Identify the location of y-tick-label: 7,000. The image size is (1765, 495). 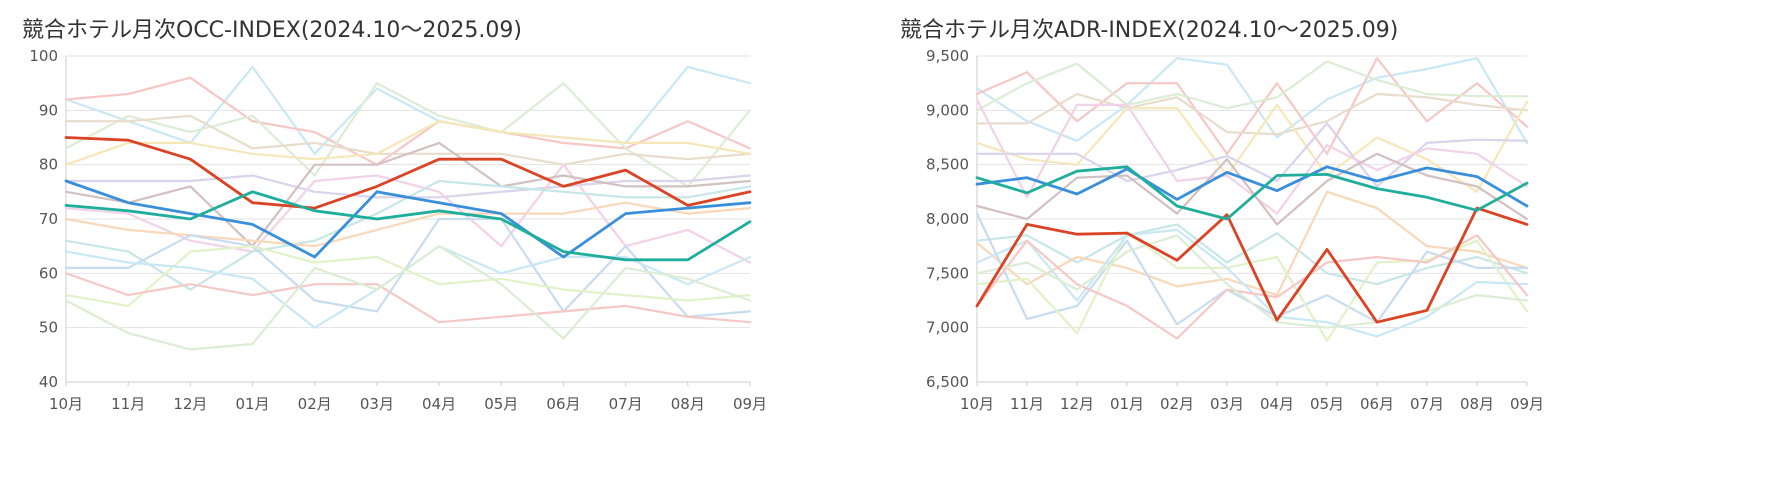
(947, 328).